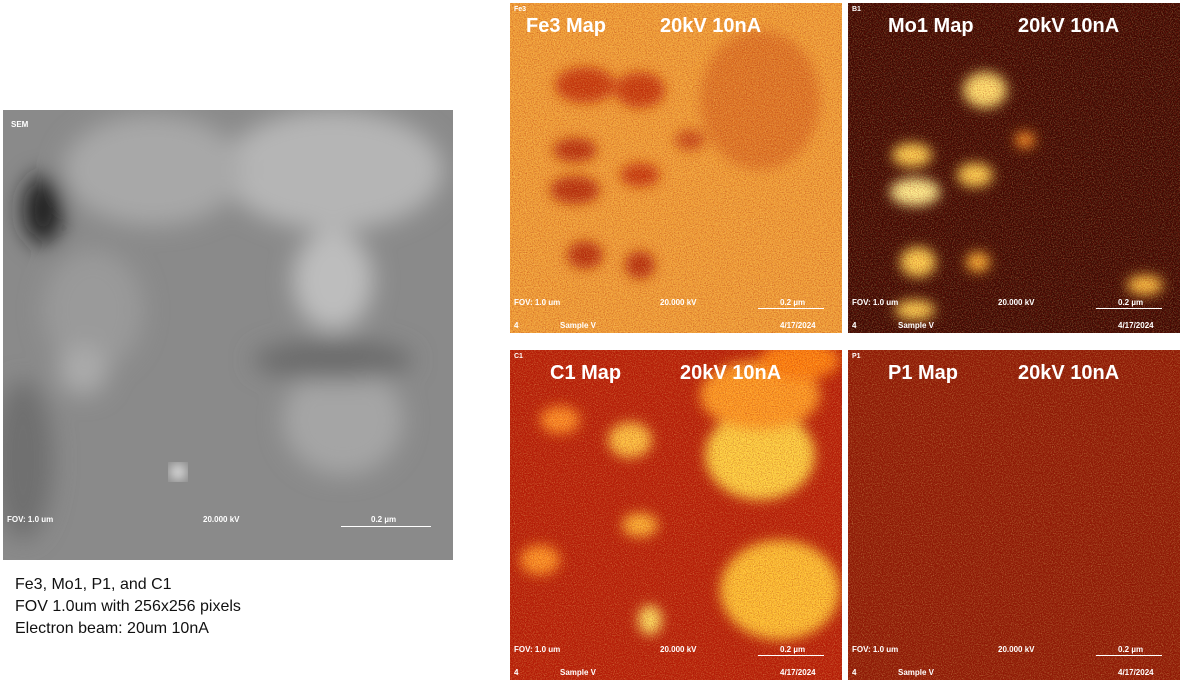 Image resolution: width=1182 pixels, height=682 pixels. I want to click on caption-line: Electron beam: 20um 10nA, so click(112, 628).